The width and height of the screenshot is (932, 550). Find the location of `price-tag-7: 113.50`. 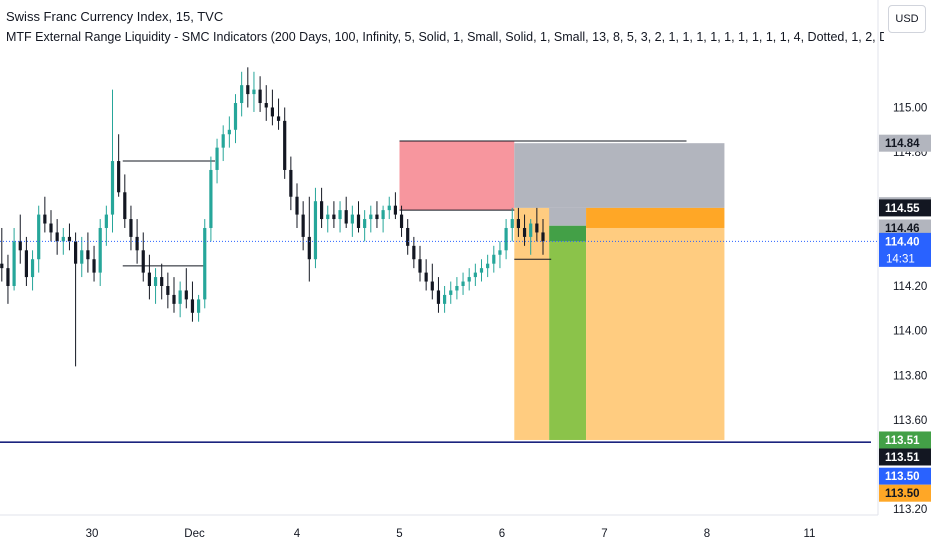

price-tag-7: 113.50 is located at coordinates (905, 493).